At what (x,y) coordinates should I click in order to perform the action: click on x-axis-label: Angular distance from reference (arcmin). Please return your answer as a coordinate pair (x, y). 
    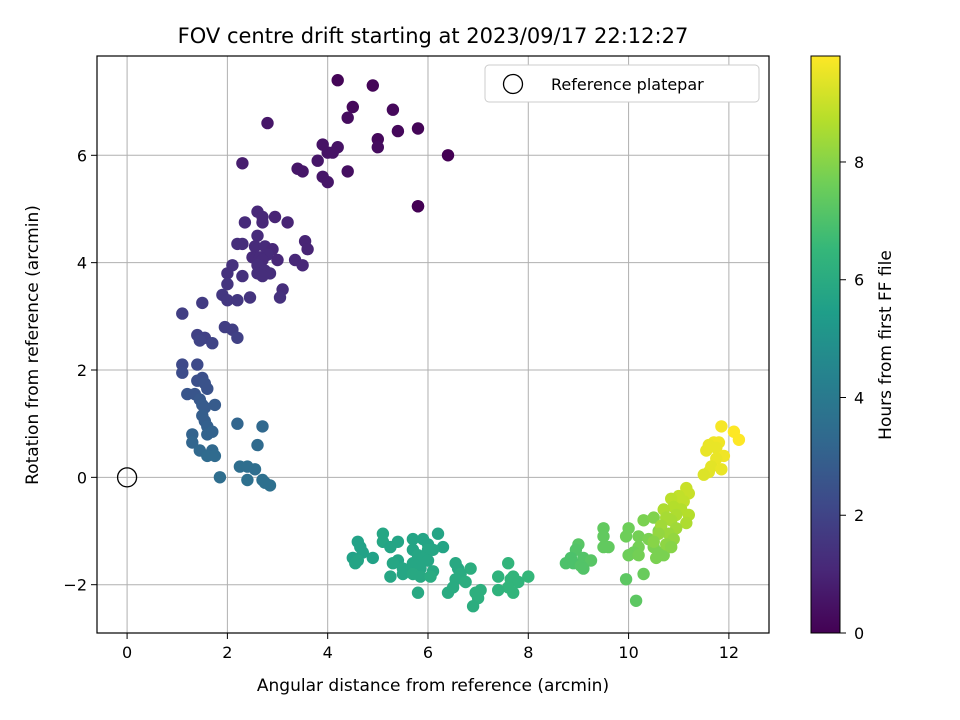
    Looking at the image, I should click on (433, 686).